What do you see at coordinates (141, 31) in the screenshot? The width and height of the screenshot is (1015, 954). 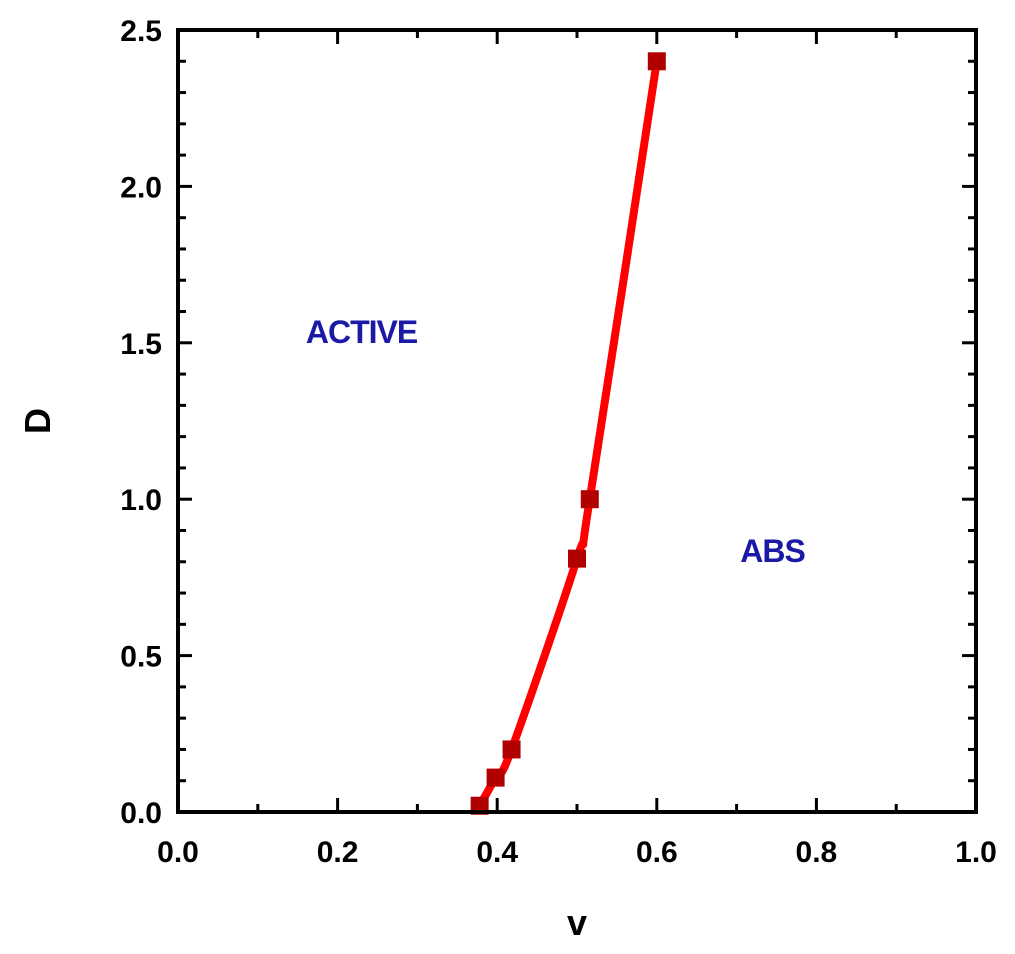 I see `y-tick-label: 2.5` at bounding box center [141, 31].